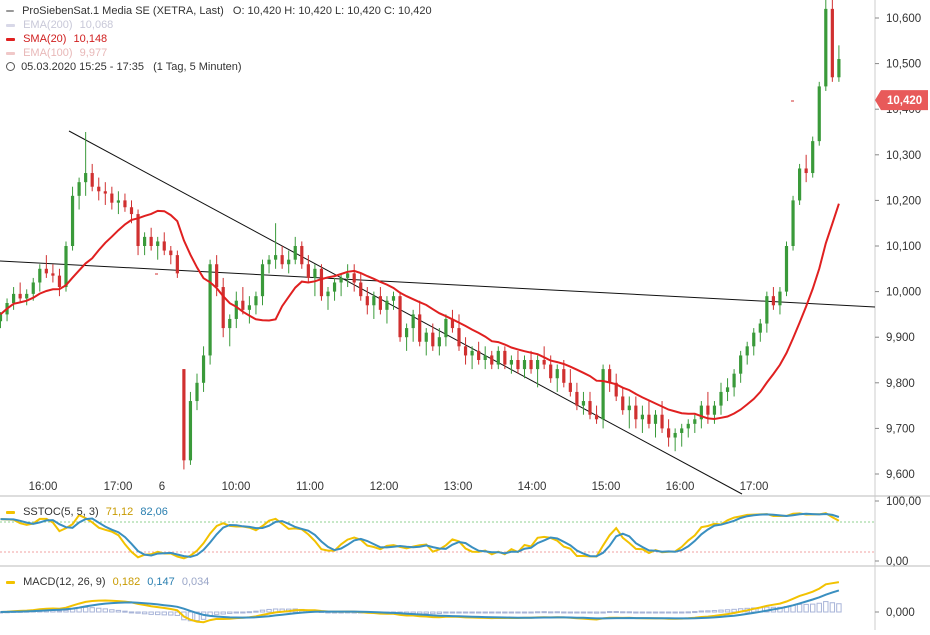  I want to click on ema200-label: EMA(200), so click(48, 25).